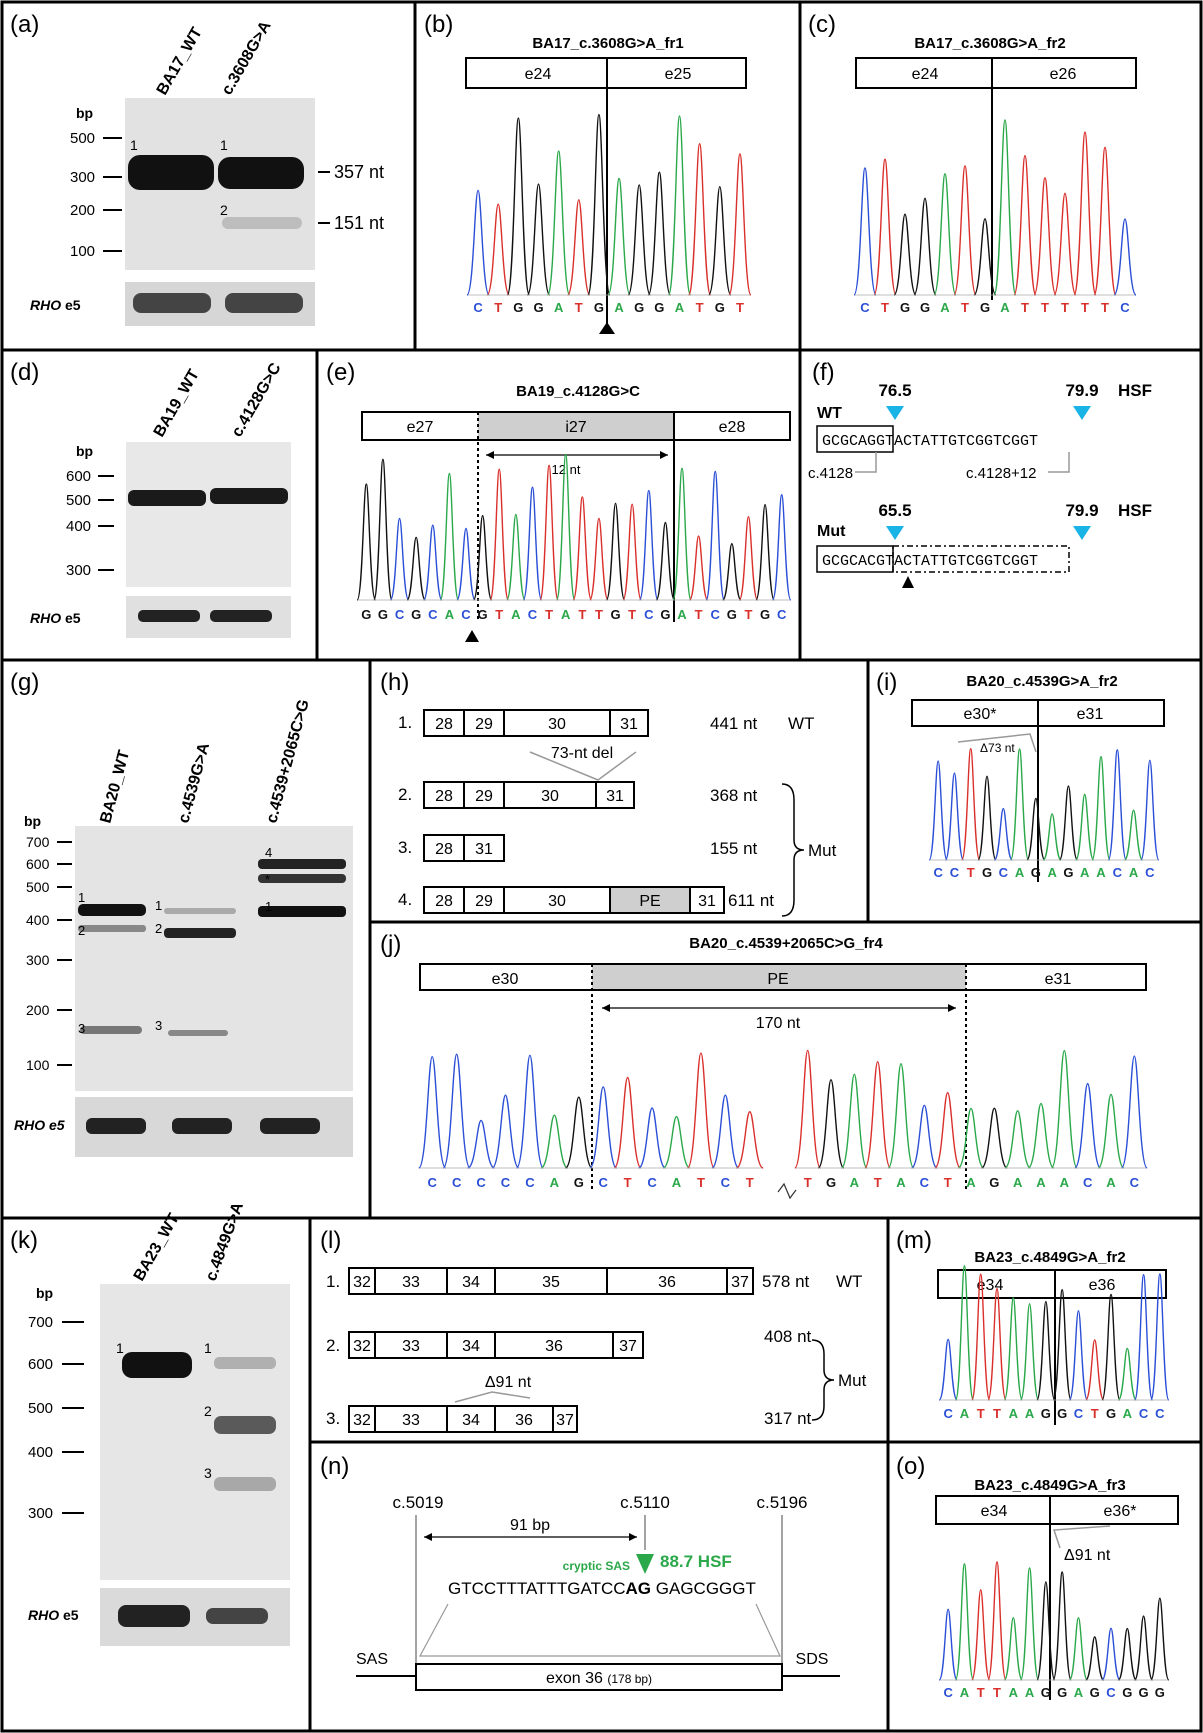 The image size is (1203, 1733). I want to click on panel-label: (j), so click(390, 944).